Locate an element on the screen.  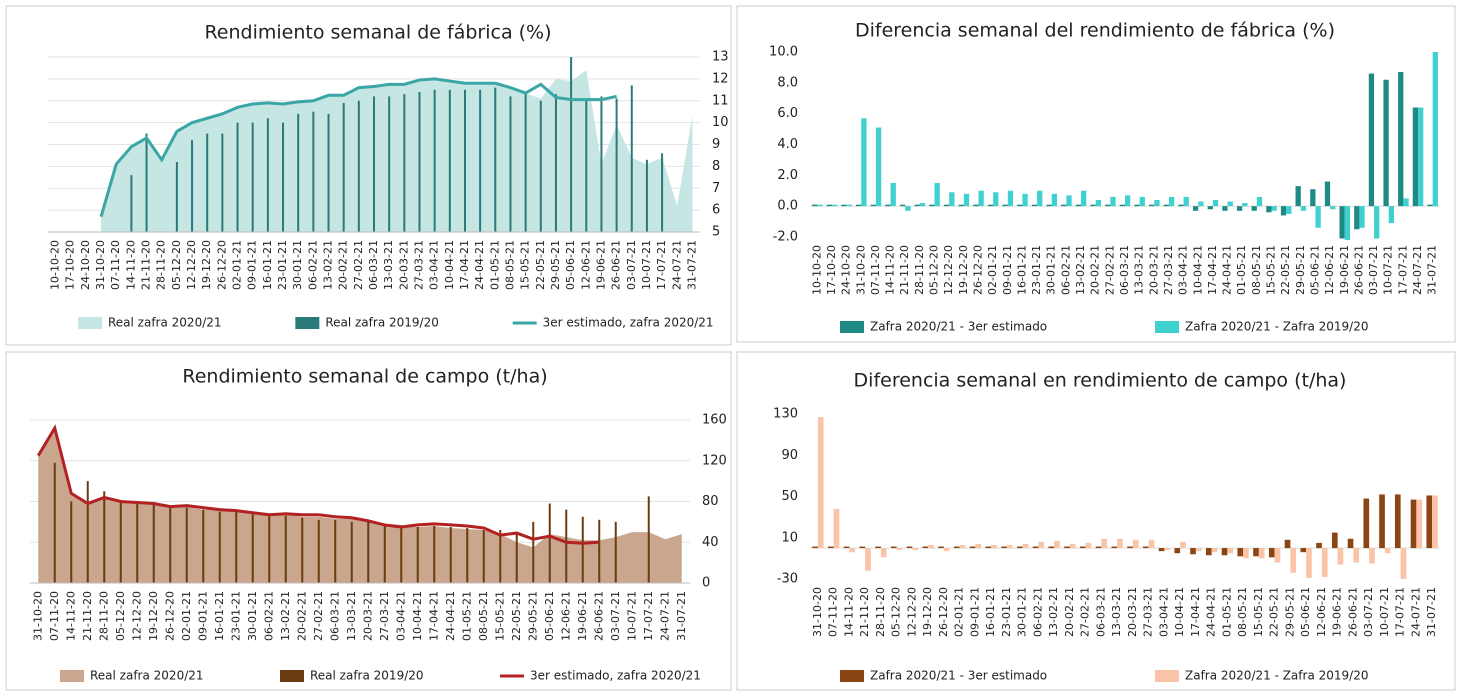
x-tick-label: 19-06-21 is located at coordinates (1337, 612).